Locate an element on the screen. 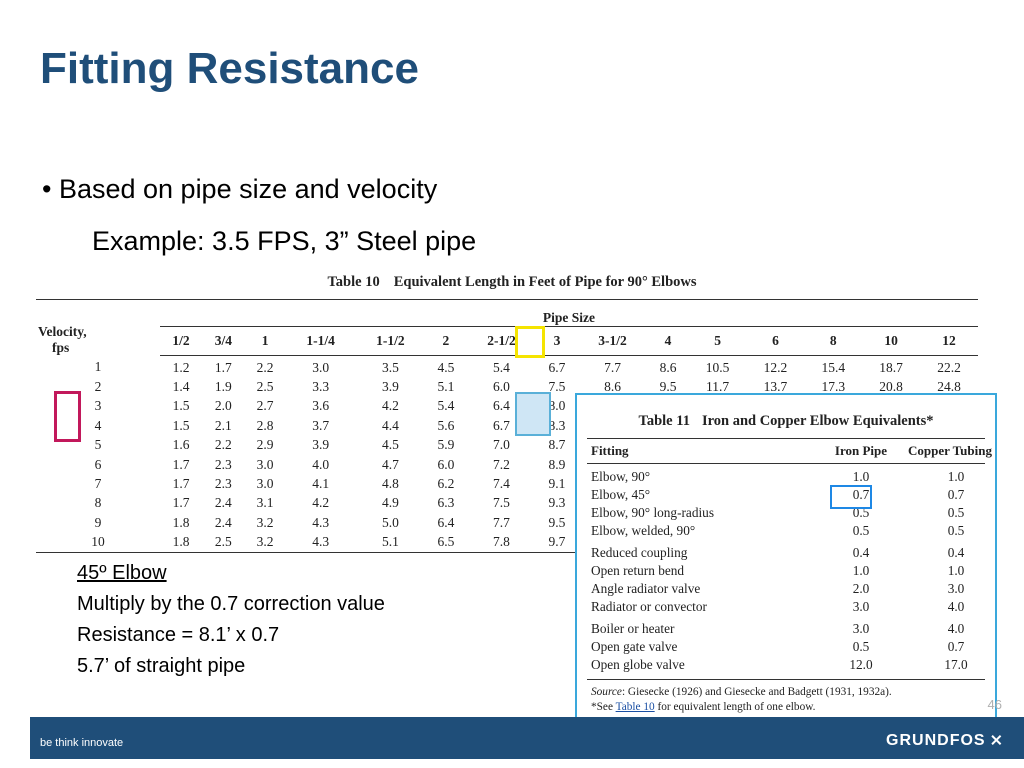 The image size is (1024, 768). length-cell: 5.4 is located at coordinates (501, 367).